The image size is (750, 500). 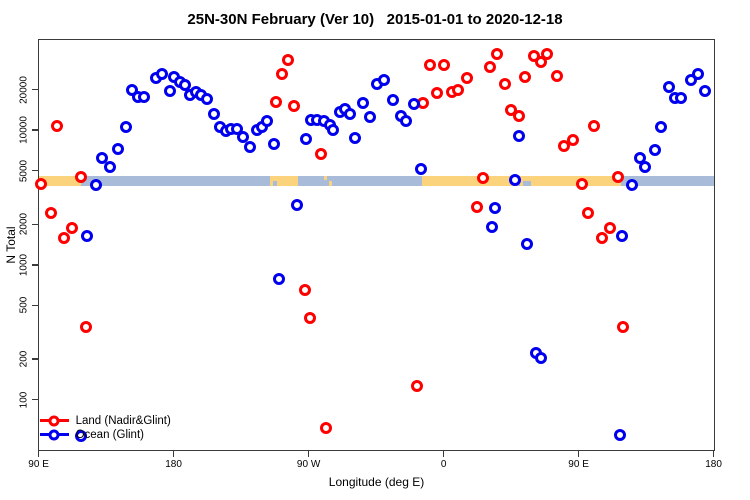 What do you see at coordinates (54, 421) in the screenshot?
I see `legend-land-line-marker-icon` at bounding box center [54, 421].